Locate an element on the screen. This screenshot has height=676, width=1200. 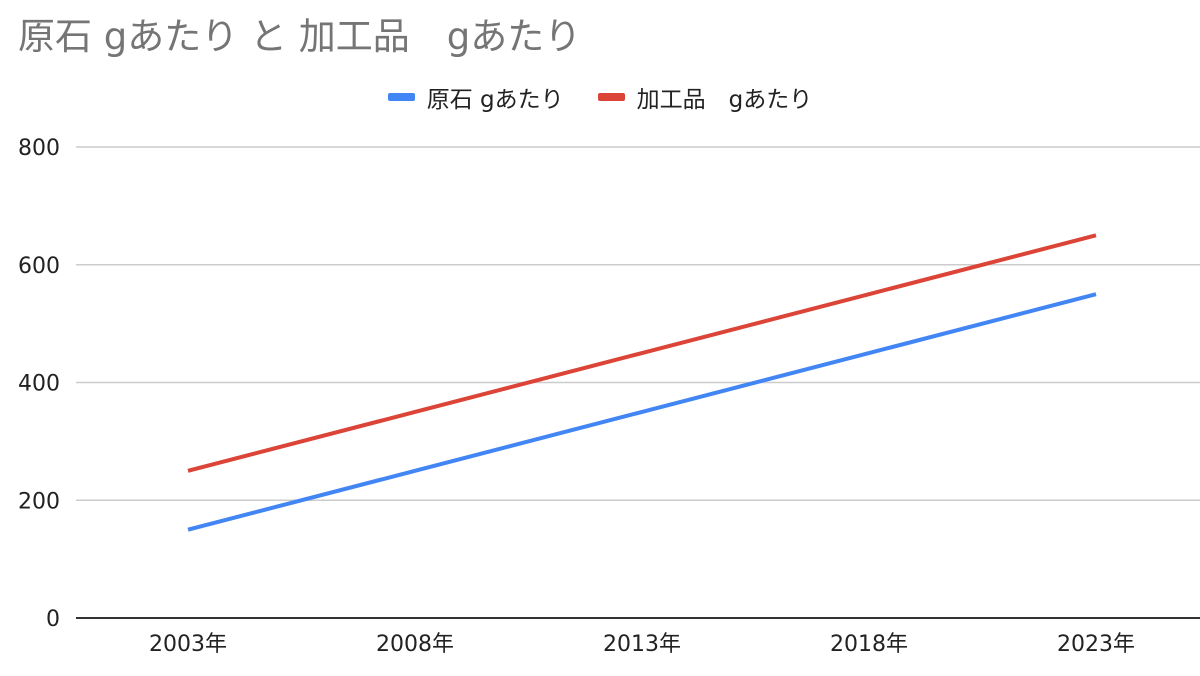
y-tick-label: 200 is located at coordinates (39, 501).